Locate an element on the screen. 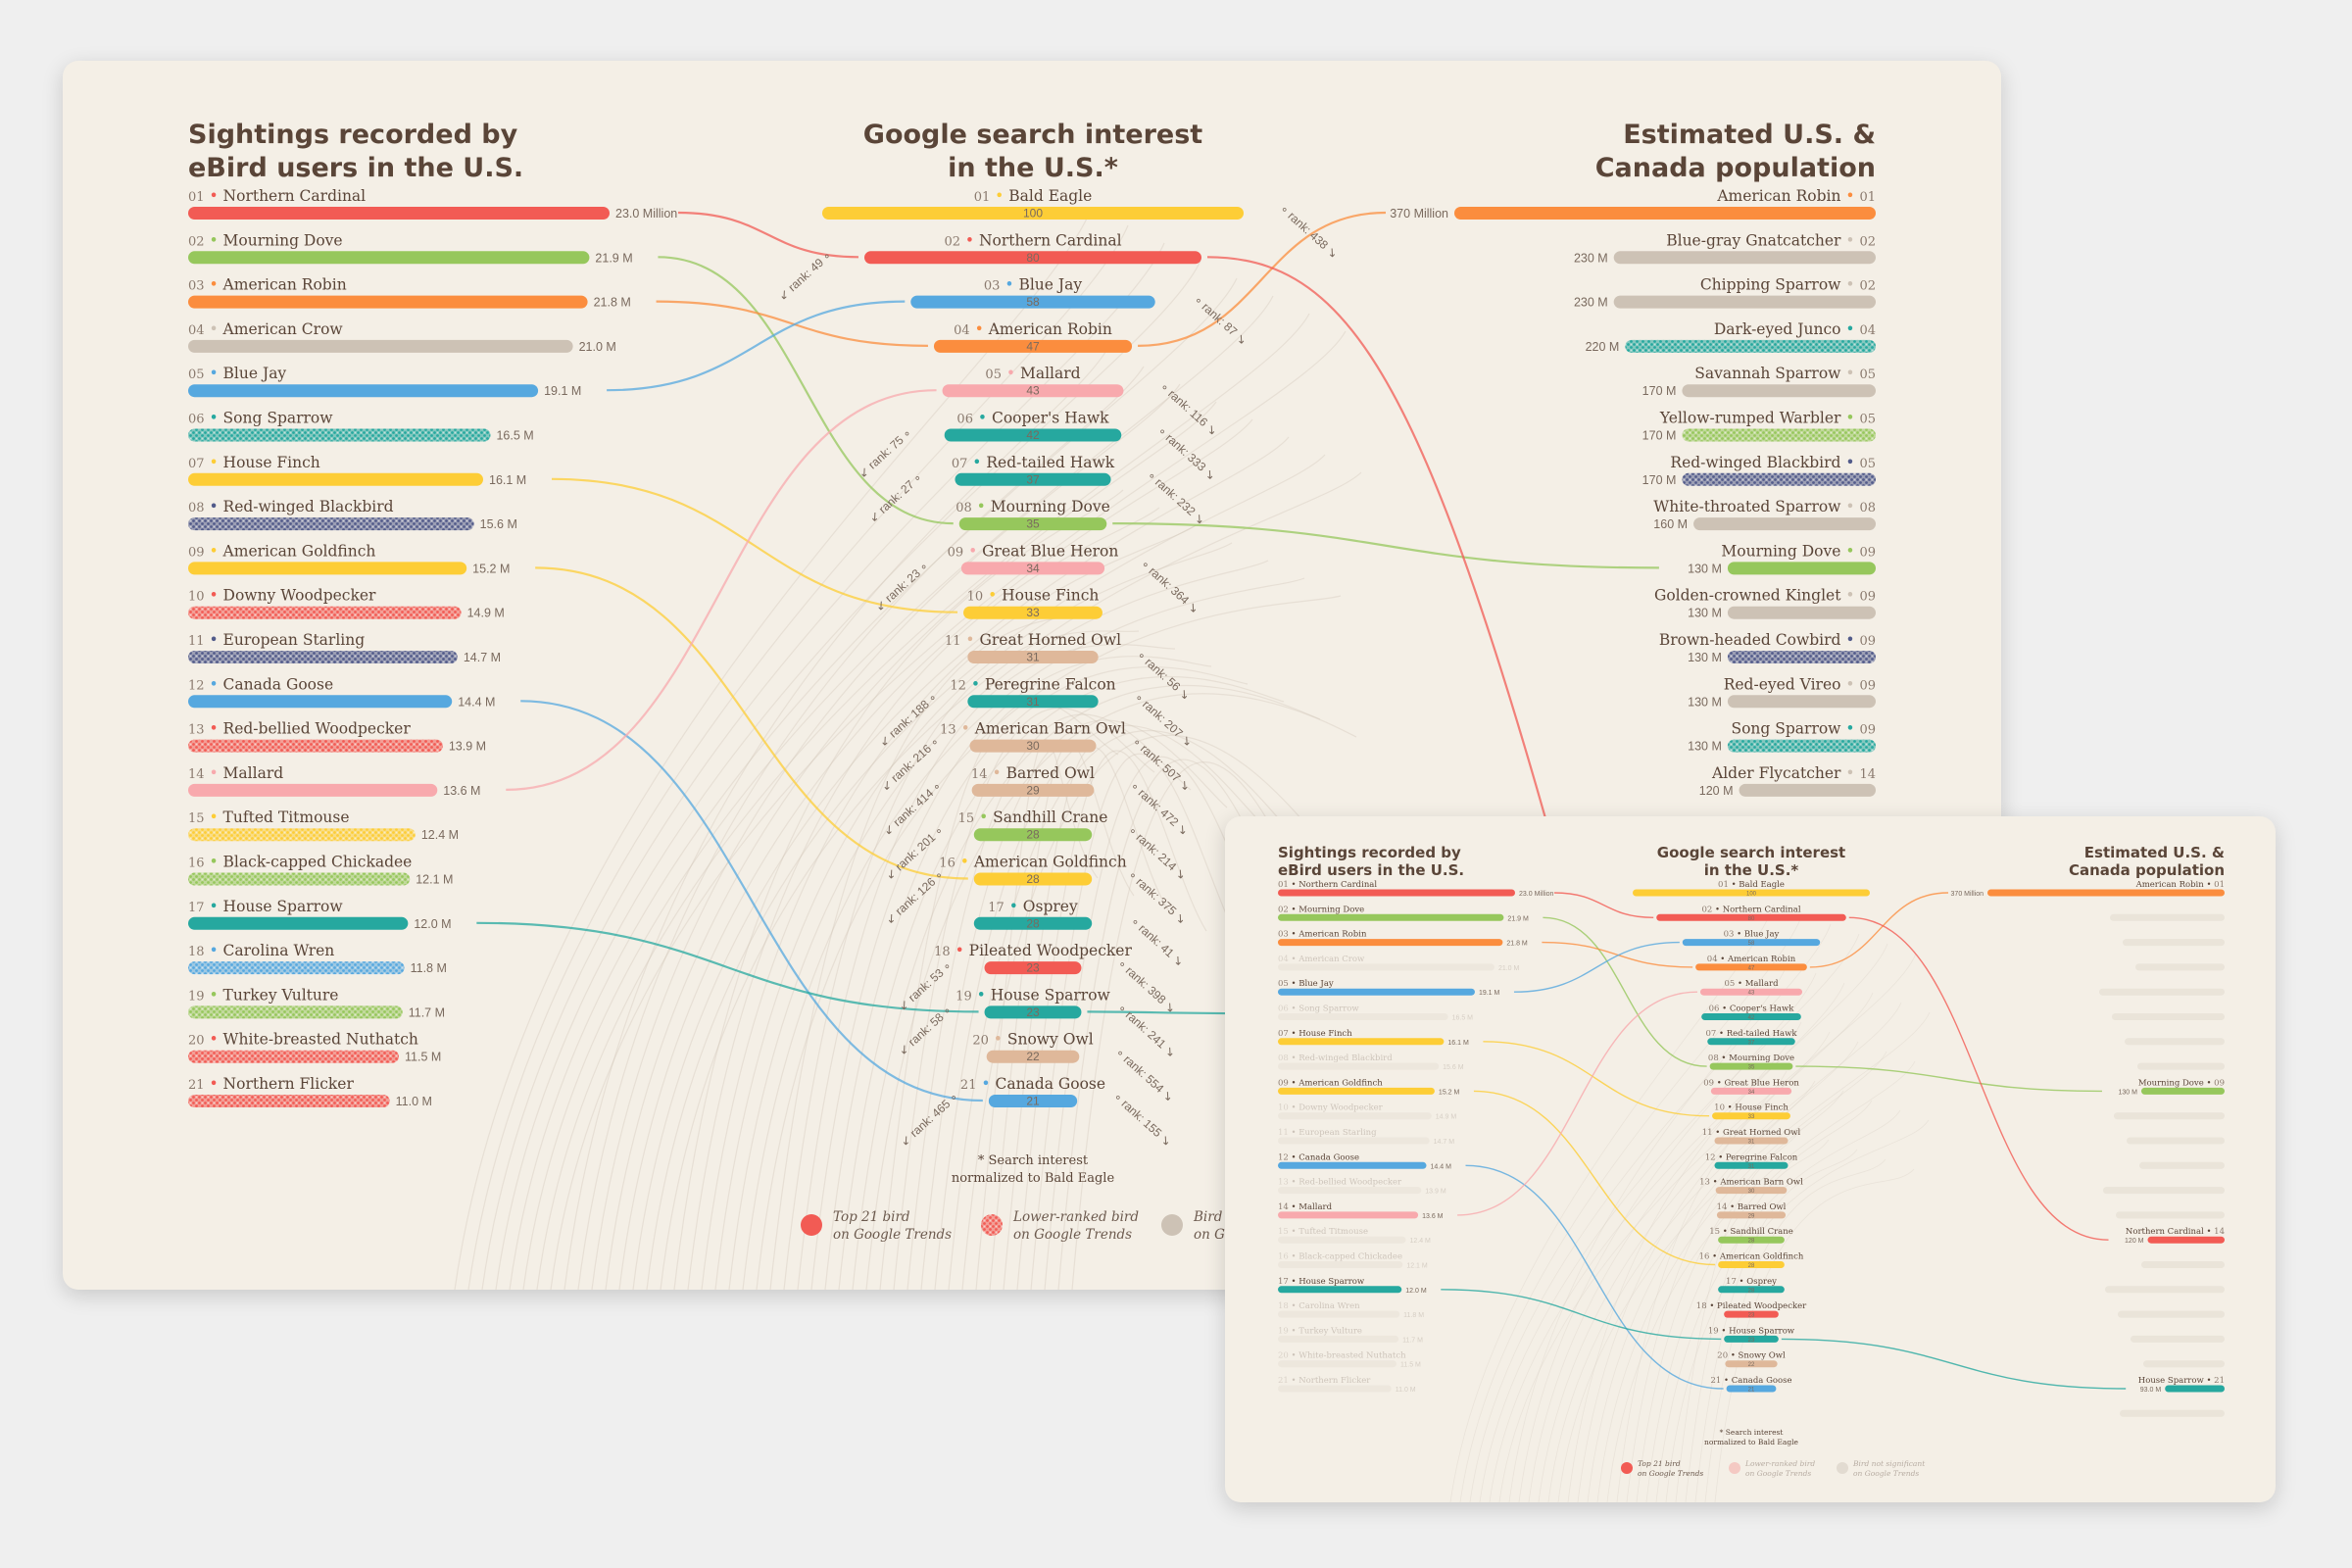 The image size is (2352, 1568). population-value-savannah-sparrow: 170 M is located at coordinates (1659, 391).